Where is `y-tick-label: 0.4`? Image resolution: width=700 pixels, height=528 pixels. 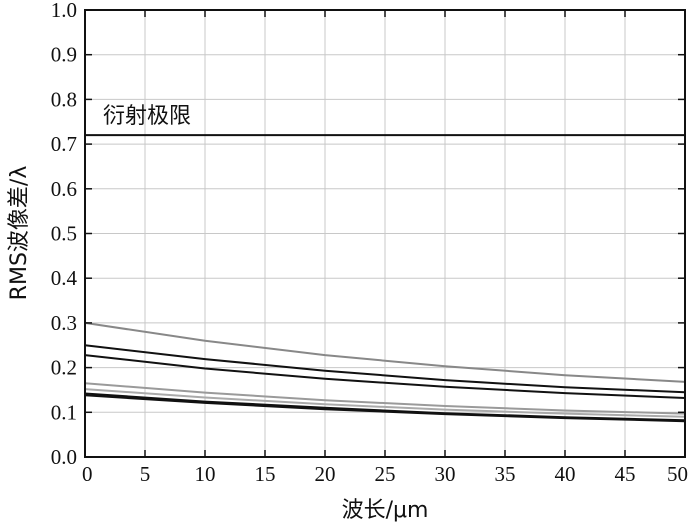 y-tick-label: 0.4 is located at coordinates (64, 278).